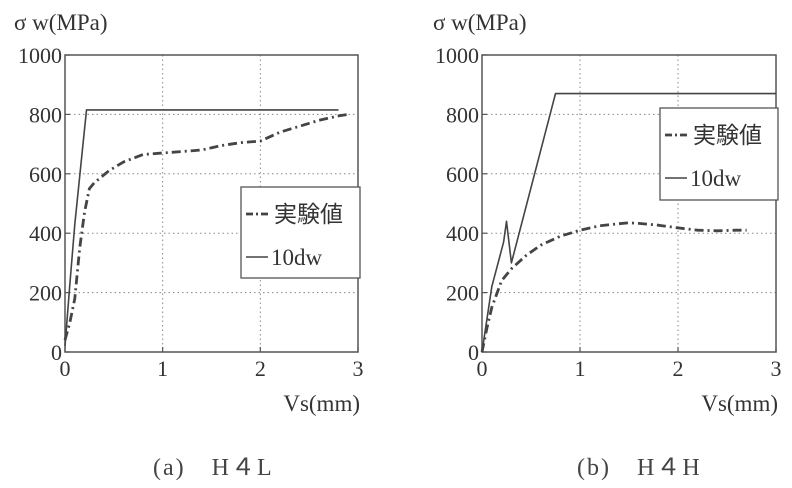 The image size is (792, 488). I want to click on panel-b-legend-box, so click(719, 154).